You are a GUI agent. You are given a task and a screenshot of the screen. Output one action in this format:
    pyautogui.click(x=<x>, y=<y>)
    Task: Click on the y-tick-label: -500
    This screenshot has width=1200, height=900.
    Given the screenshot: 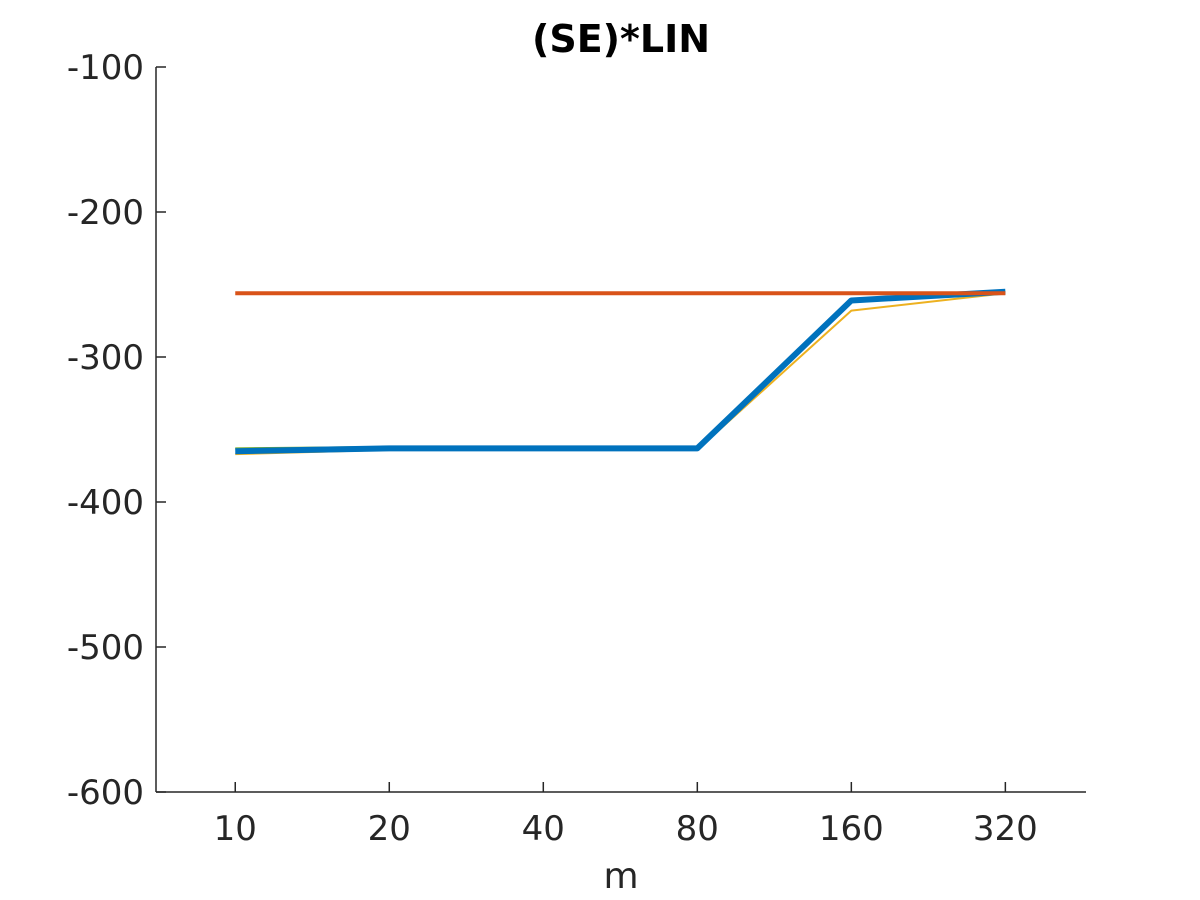 What is the action you would take?
    pyautogui.click(x=105, y=648)
    